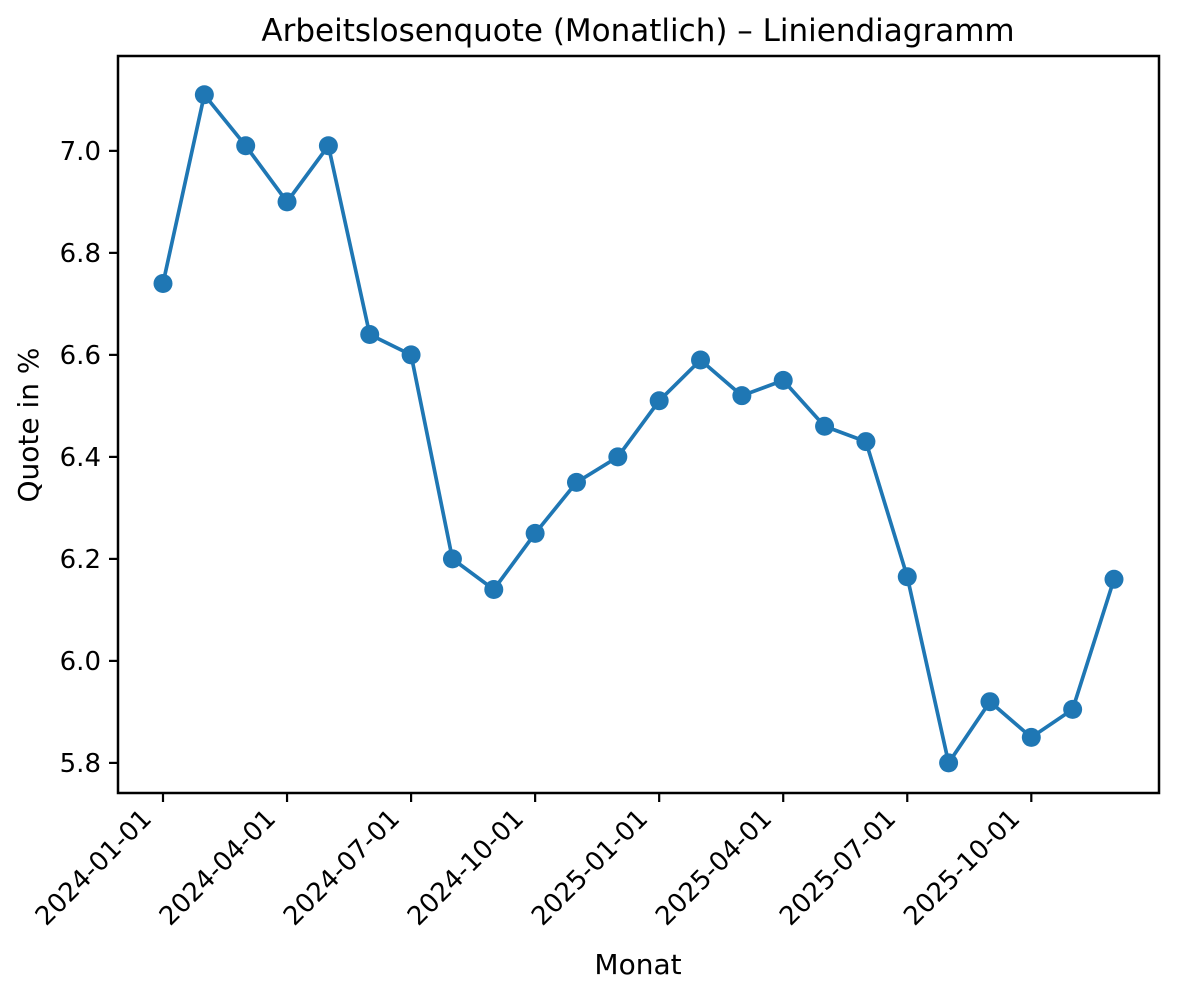  What do you see at coordinates (342, 868) in the screenshot?
I see `x-tick-label: 2024-07-01` at bounding box center [342, 868].